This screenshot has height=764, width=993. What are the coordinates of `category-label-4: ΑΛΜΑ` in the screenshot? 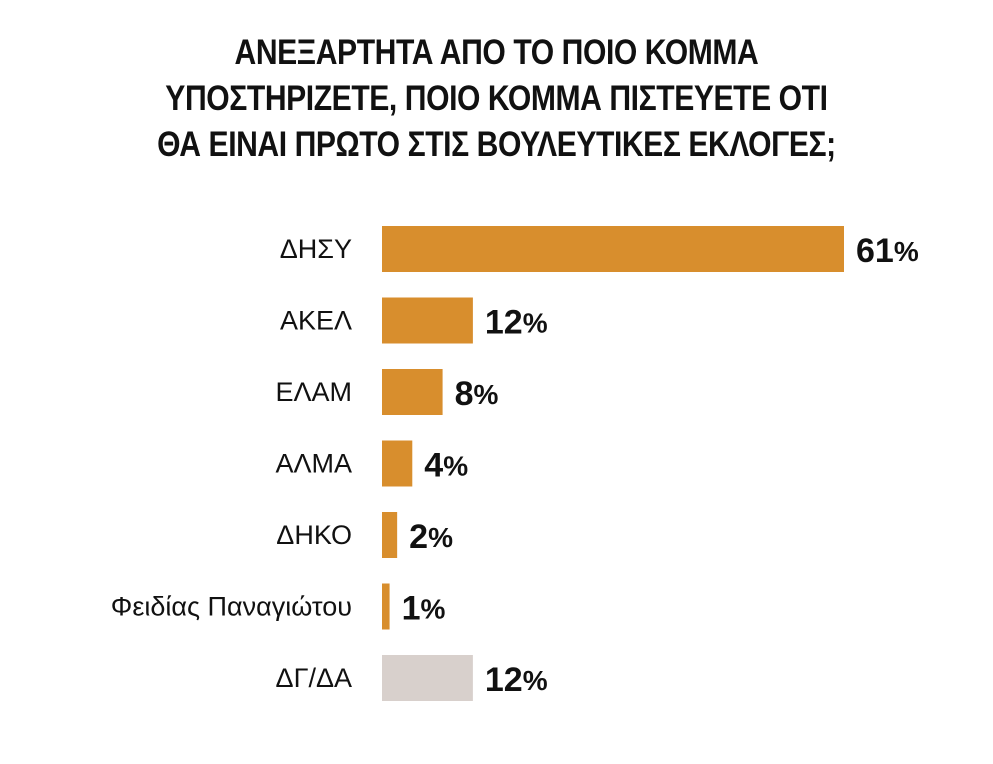 It's located at (313, 464).